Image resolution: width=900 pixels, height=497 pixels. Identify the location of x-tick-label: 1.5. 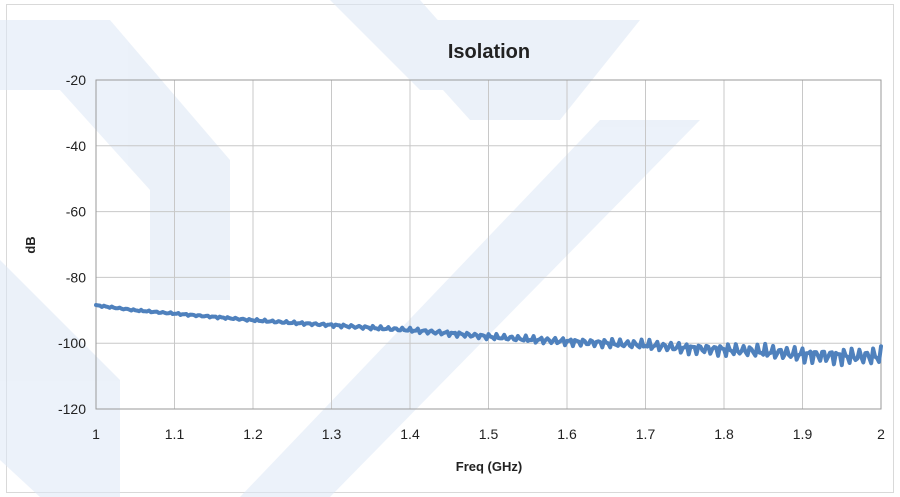
(489, 434).